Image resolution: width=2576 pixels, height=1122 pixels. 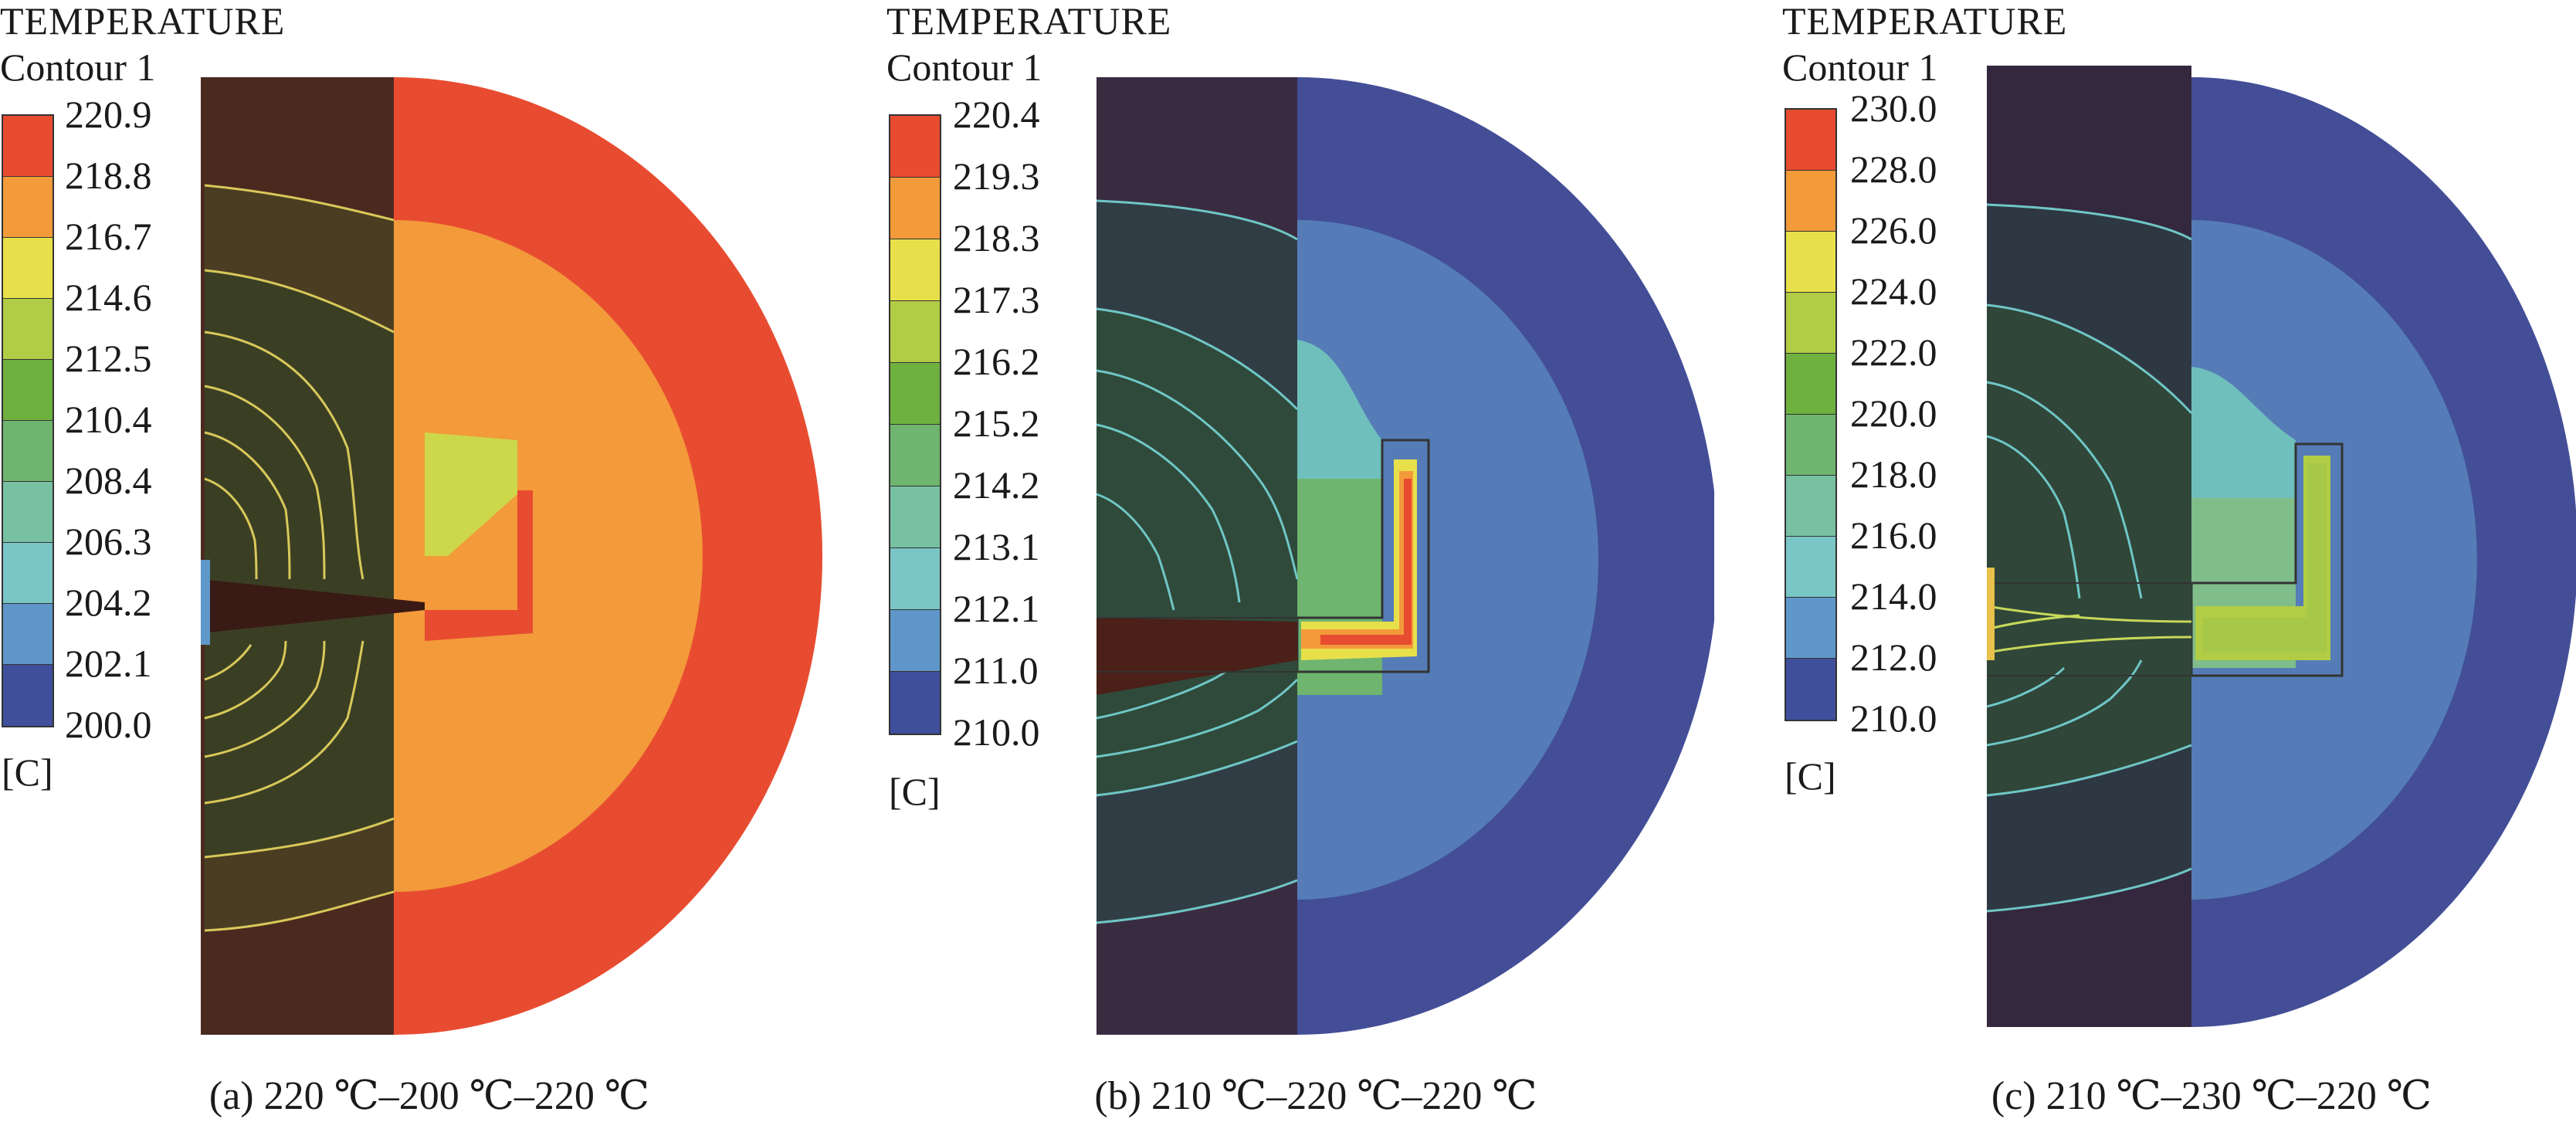 I want to click on legend-tick-label: 213.1, so click(x=996, y=546).